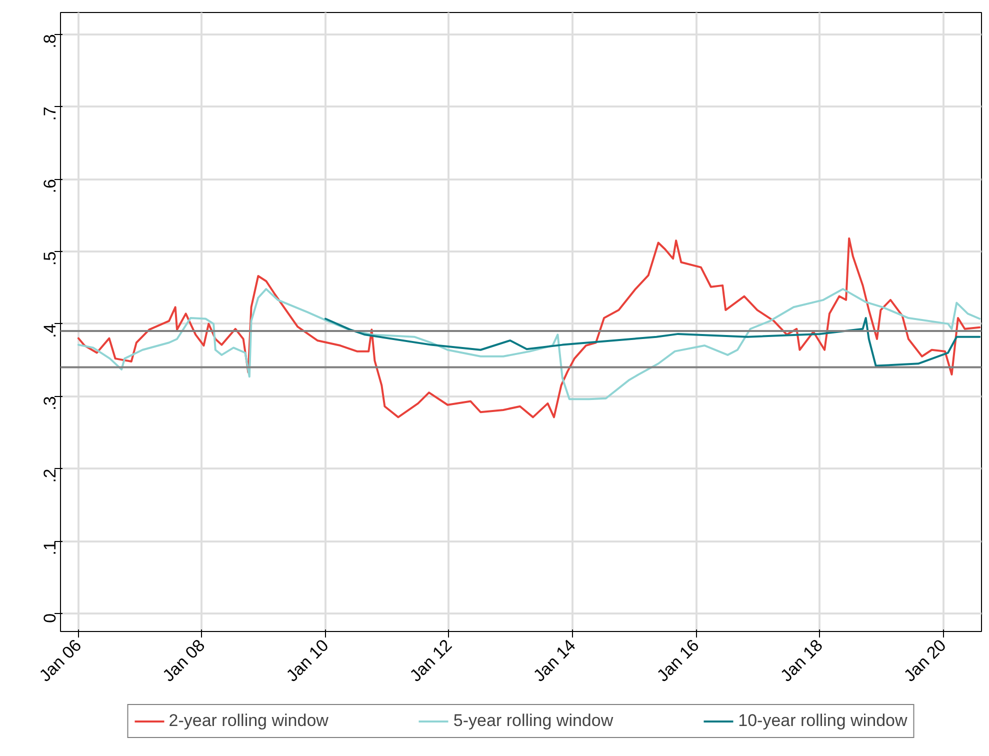 The image size is (989, 756). Describe the element at coordinates (533, 721) in the screenshot. I see `legend-label: 5-year rolling window` at that location.